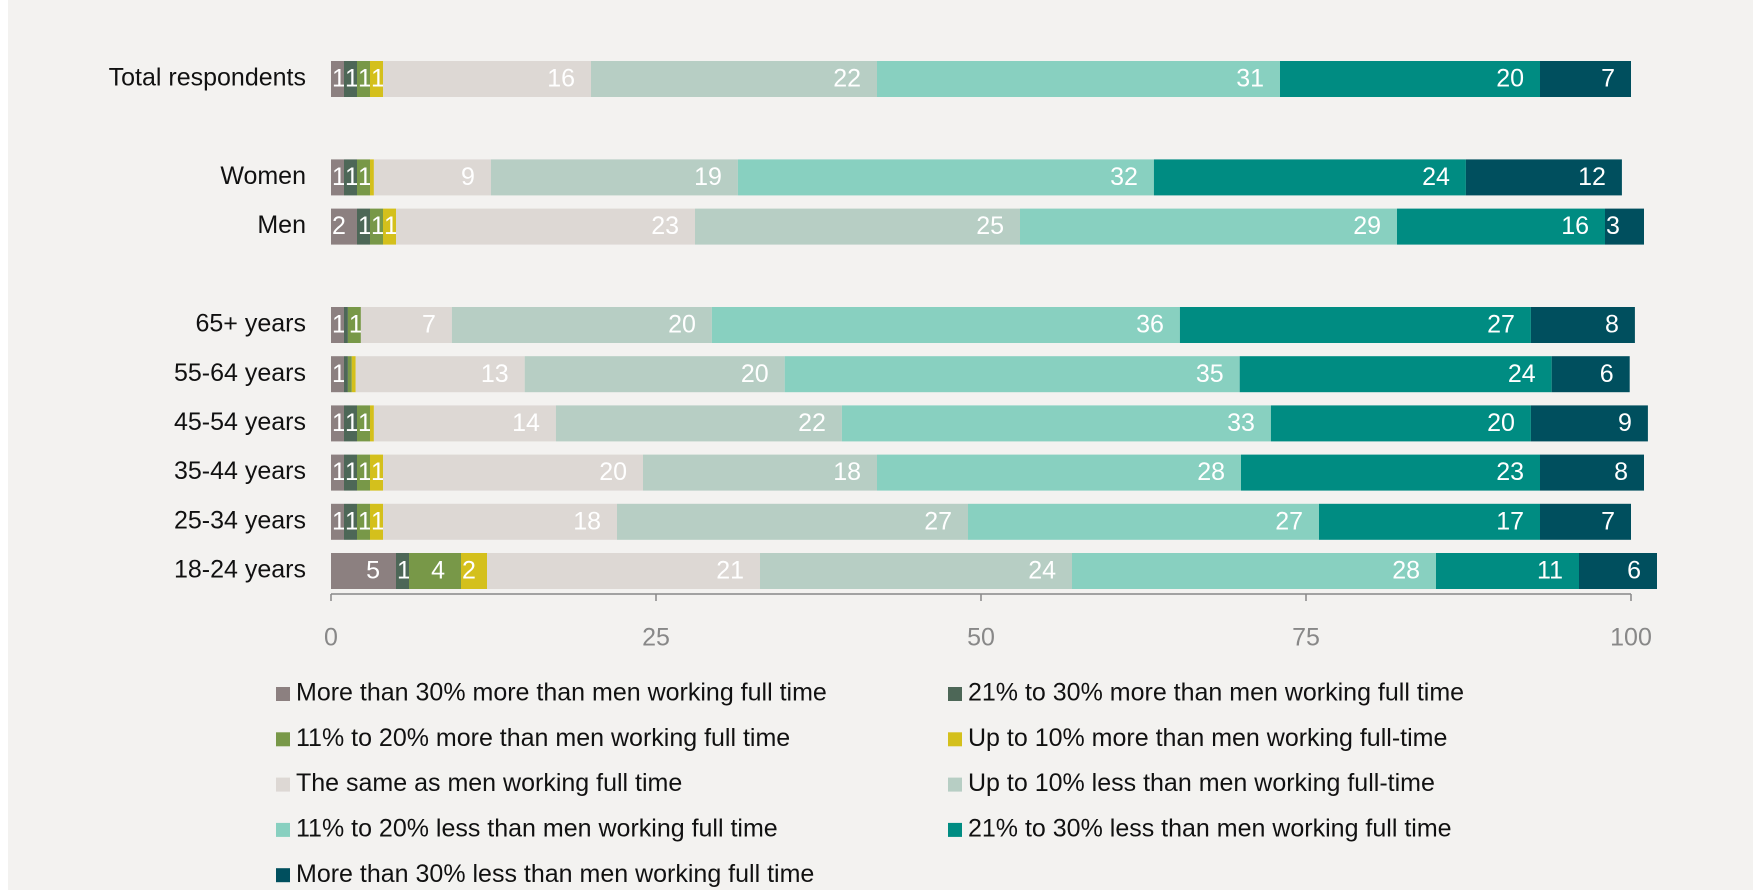 The height and width of the screenshot is (890, 1753). What do you see at coordinates (1367, 226) in the screenshot?
I see `data-label: 29` at bounding box center [1367, 226].